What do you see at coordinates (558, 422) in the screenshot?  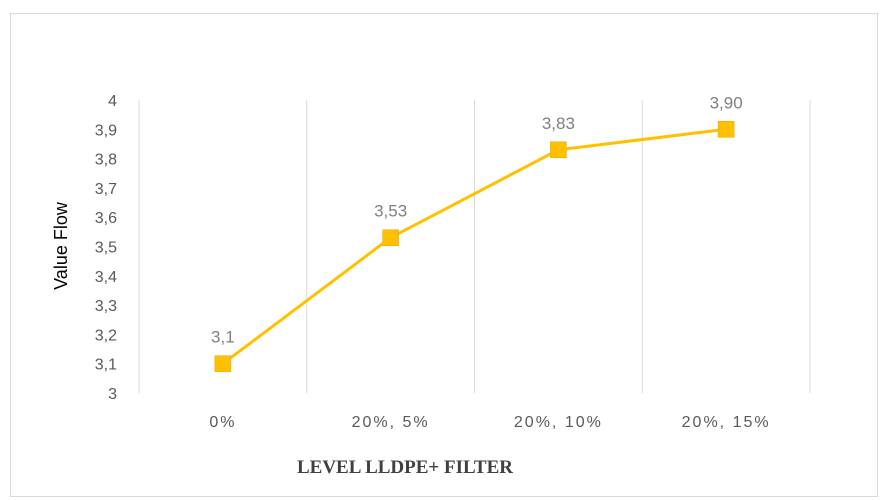 I see `x-tick-label: 20%, 10%` at bounding box center [558, 422].